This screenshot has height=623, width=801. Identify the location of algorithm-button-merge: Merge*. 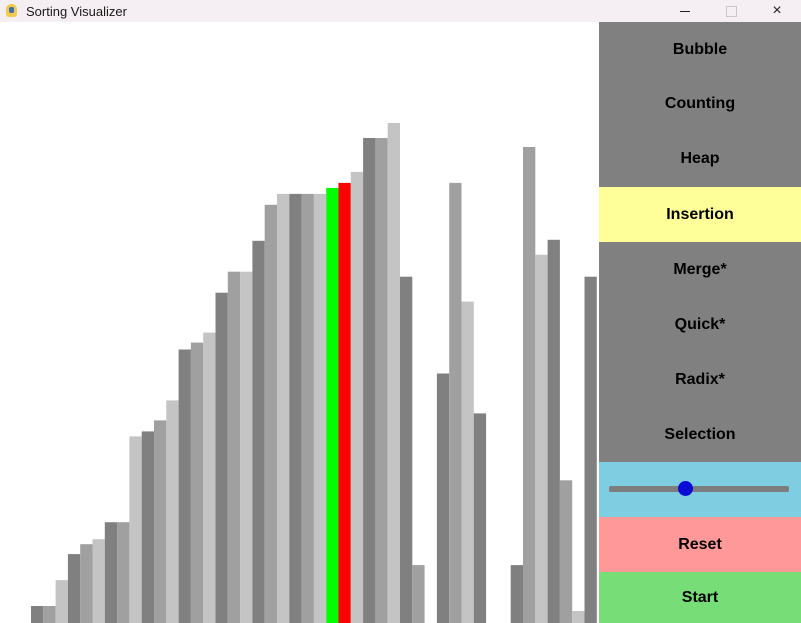
(700, 269).